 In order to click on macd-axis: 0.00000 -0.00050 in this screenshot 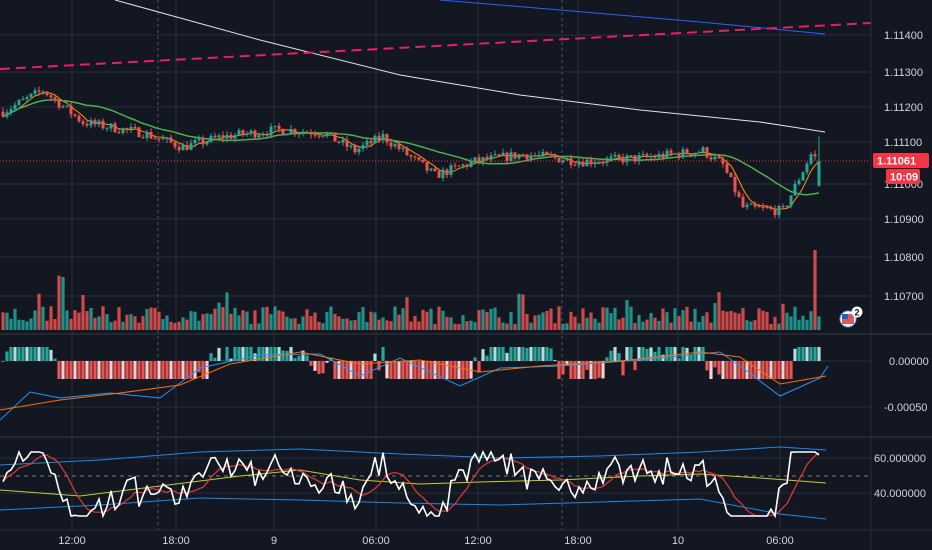, I will do `click(906, 385)`.